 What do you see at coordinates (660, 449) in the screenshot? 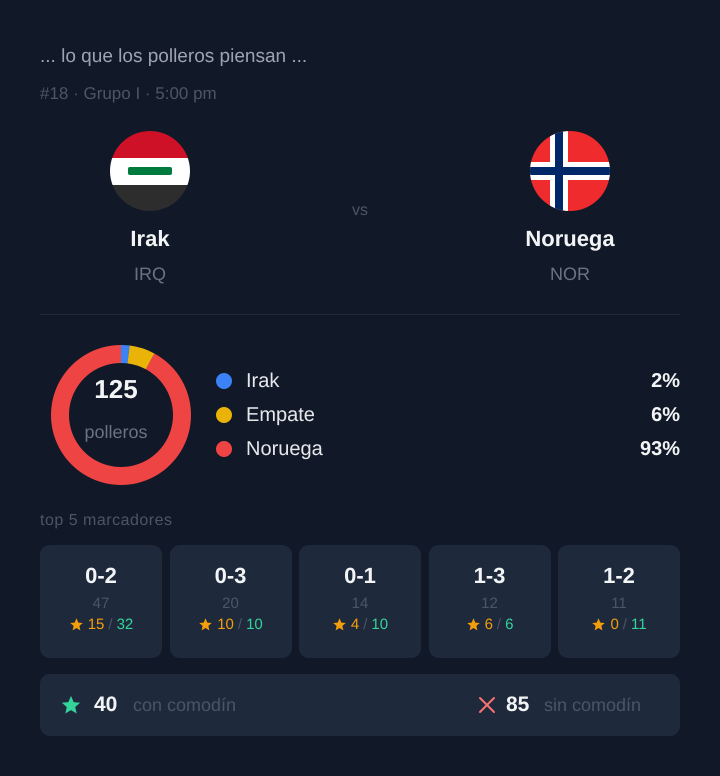
I see `data-label: 93%` at bounding box center [660, 449].